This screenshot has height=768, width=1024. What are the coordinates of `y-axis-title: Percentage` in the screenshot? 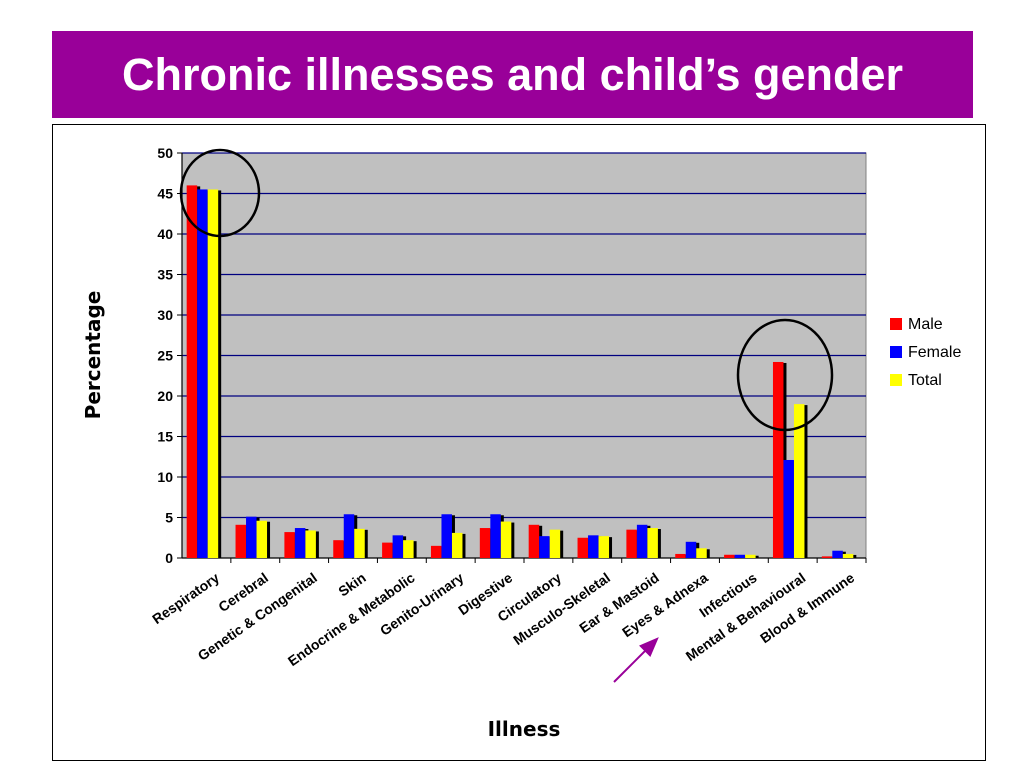 It's located at (93, 355).